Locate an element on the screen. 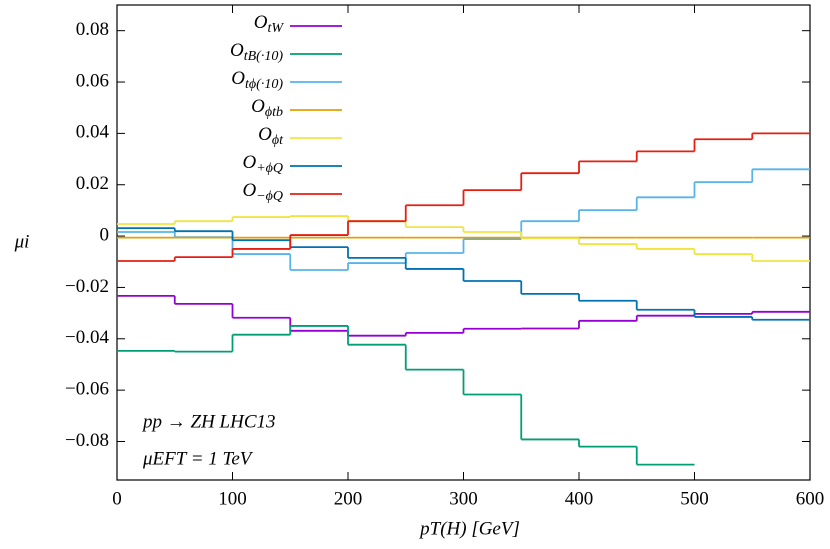 This screenshot has height=549, width=830. y-tick-label: −0.06 is located at coordinates (87, 388).